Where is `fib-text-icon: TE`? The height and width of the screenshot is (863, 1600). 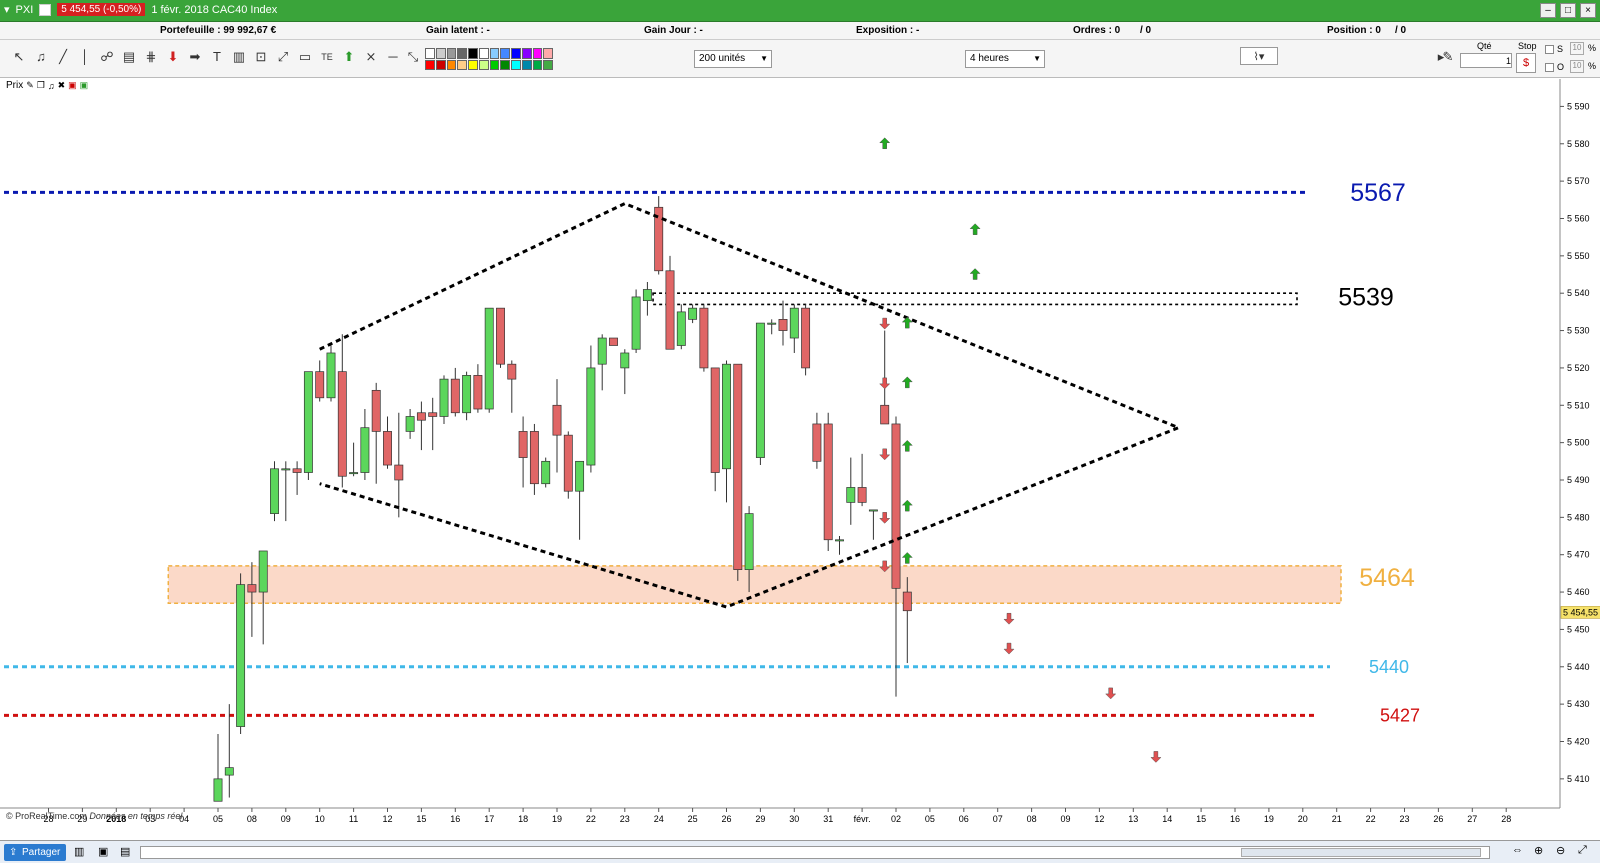
fib-text-icon: TE is located at coordinates (327, 57).